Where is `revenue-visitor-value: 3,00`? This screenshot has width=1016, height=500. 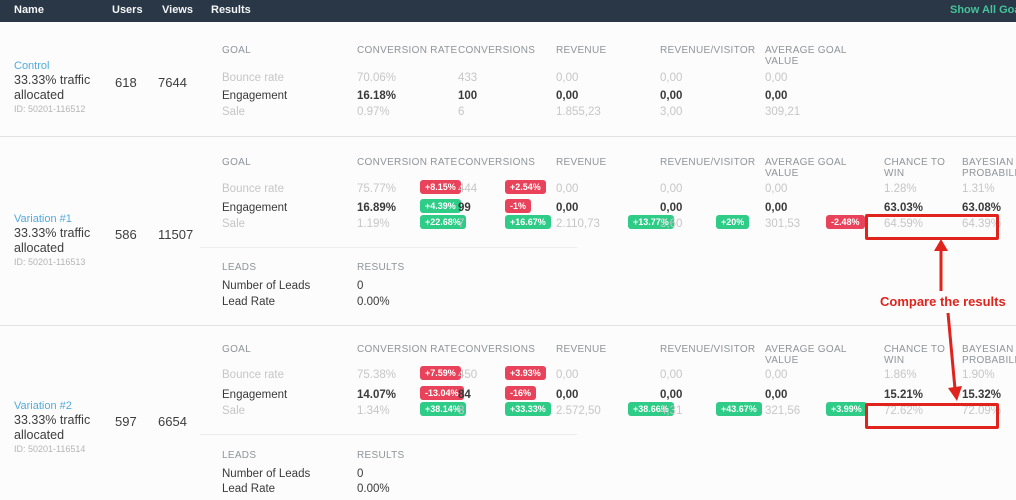
revenue-visitor-value: 3,00 is located at coordinates (671, 112).